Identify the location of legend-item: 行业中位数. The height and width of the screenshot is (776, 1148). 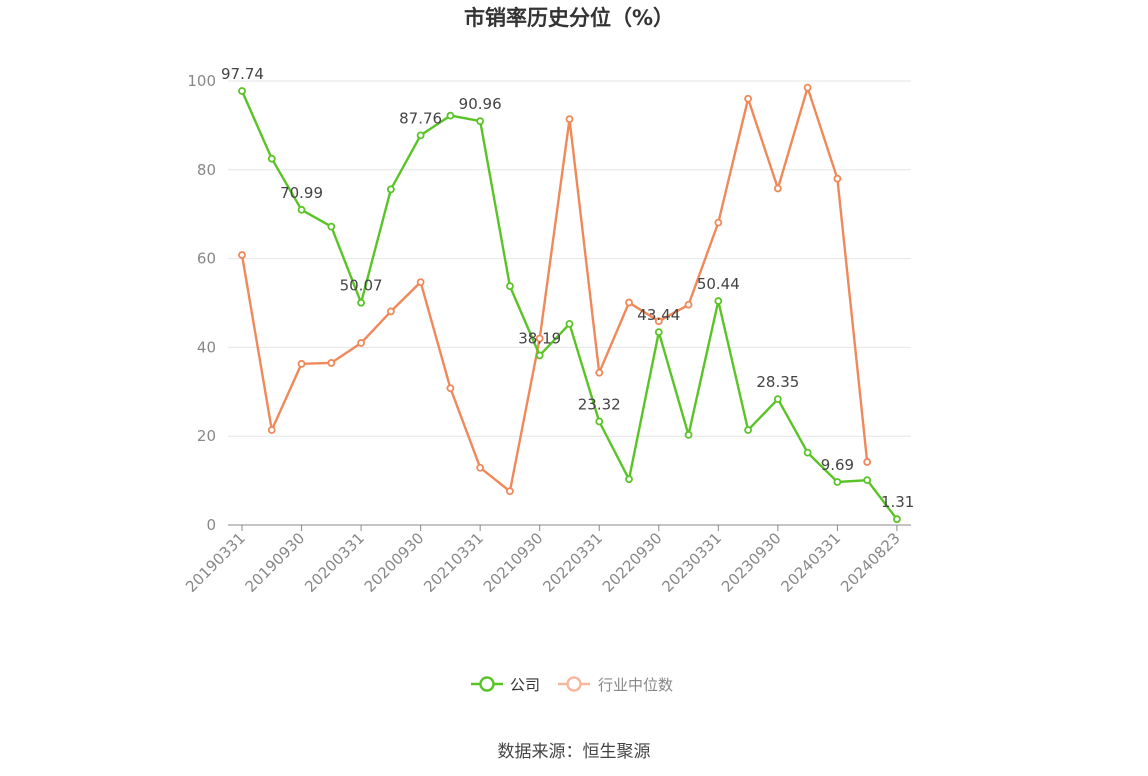
(615, 685).